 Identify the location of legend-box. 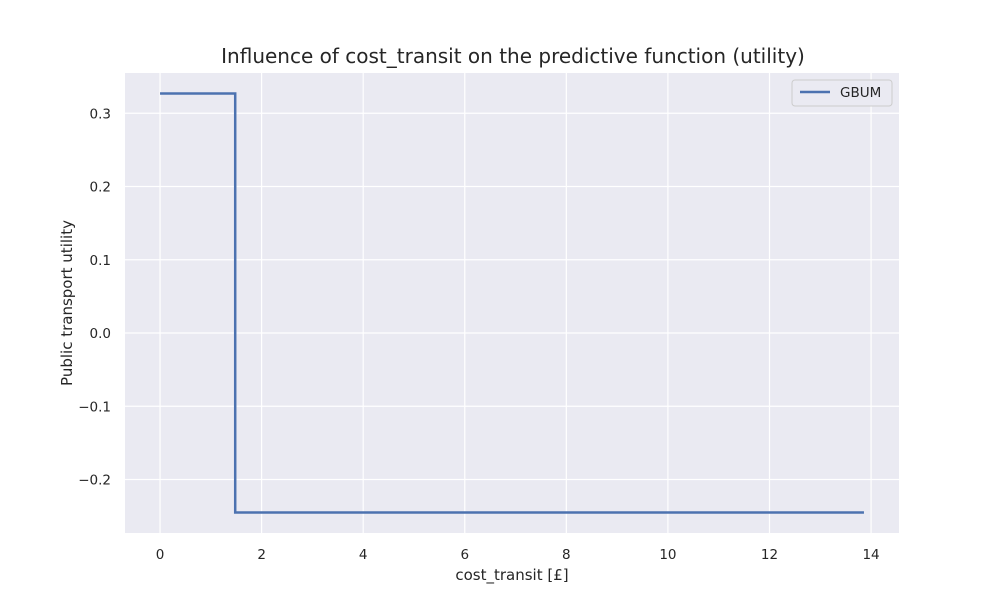
(842, 93).